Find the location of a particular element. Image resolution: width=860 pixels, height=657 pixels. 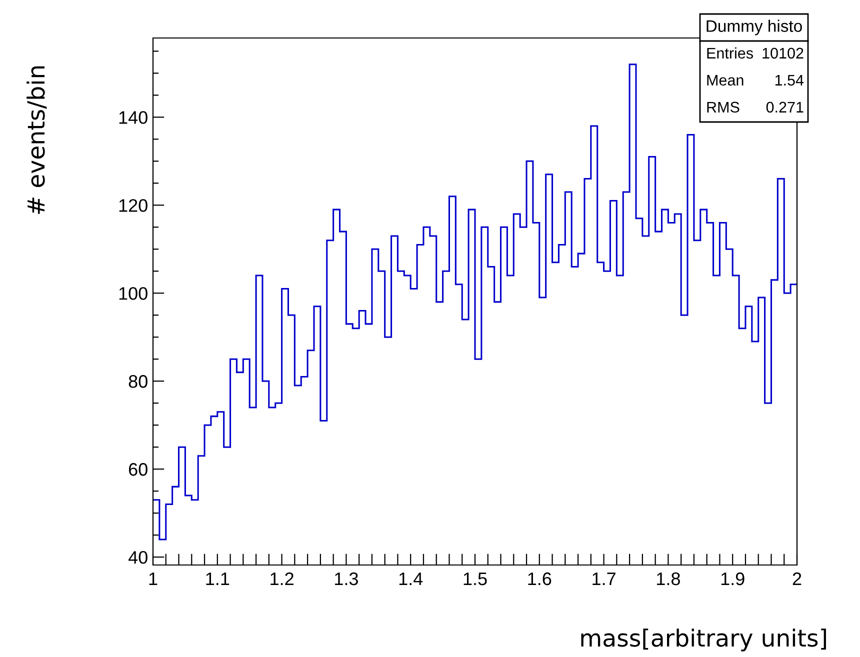

x-tick-label: 1.1 is located at coordinates (218, 579).